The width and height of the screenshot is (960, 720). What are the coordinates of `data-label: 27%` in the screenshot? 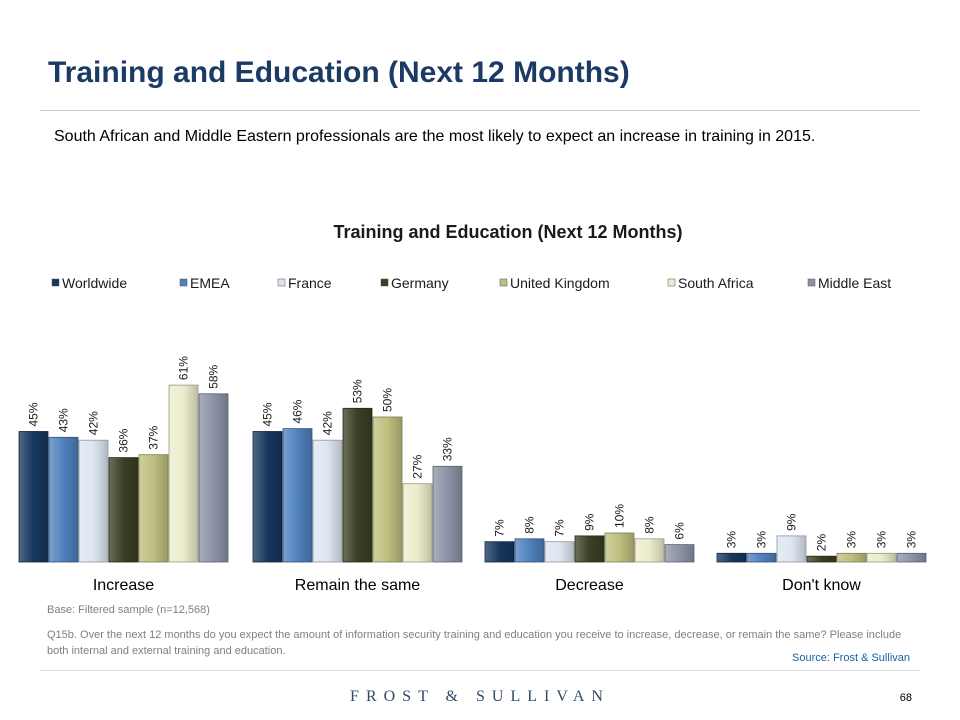 It's located at (418, 466).